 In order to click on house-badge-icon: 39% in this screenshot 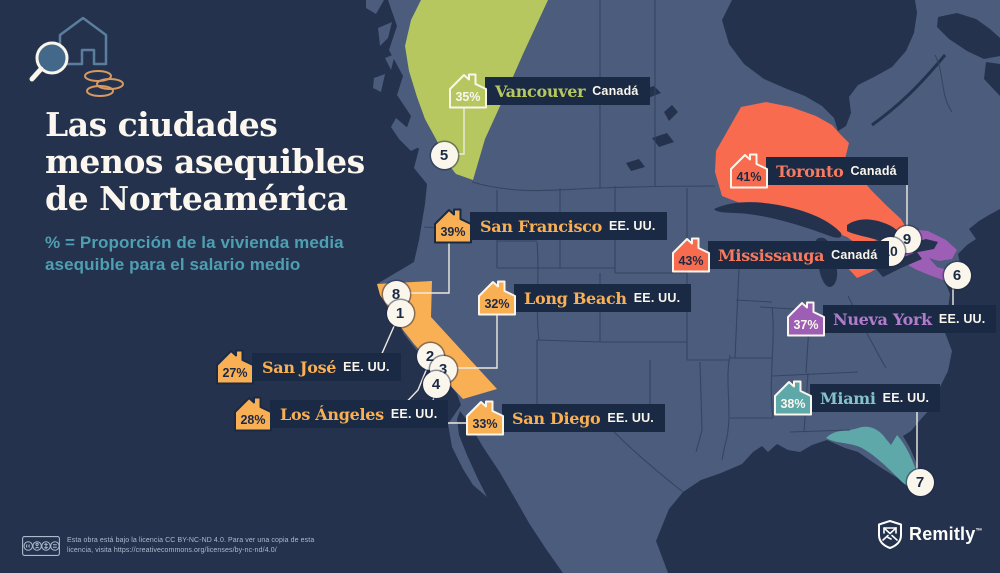, I will do `click(453, 226)`.